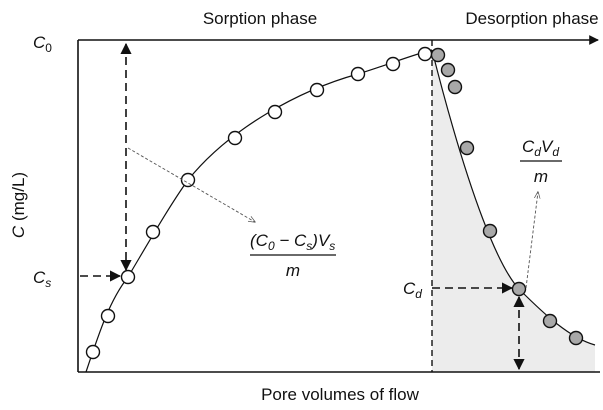 The width and height of the screenshot is (603, 410). Describe the element at coordinates (547, 146) in the screenshot. I see `formula-text: V` at that location.